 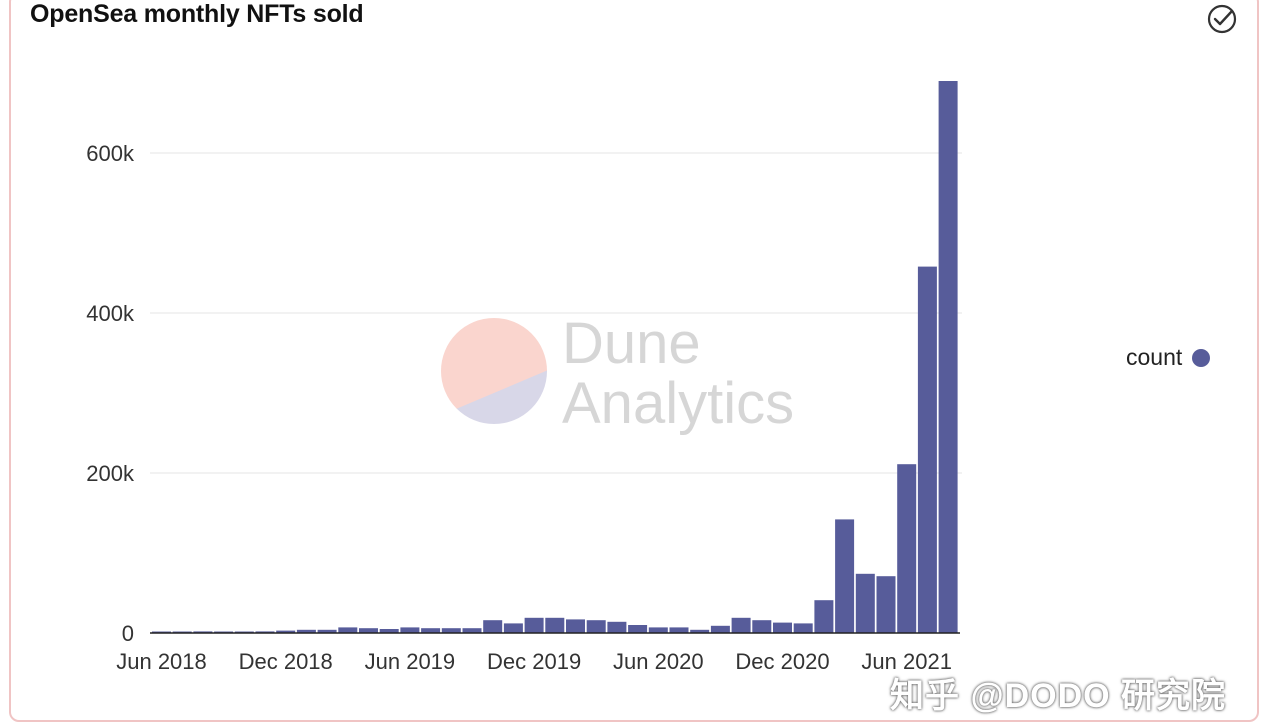 I want to click on legend: count, so click(x=1168, y=357).